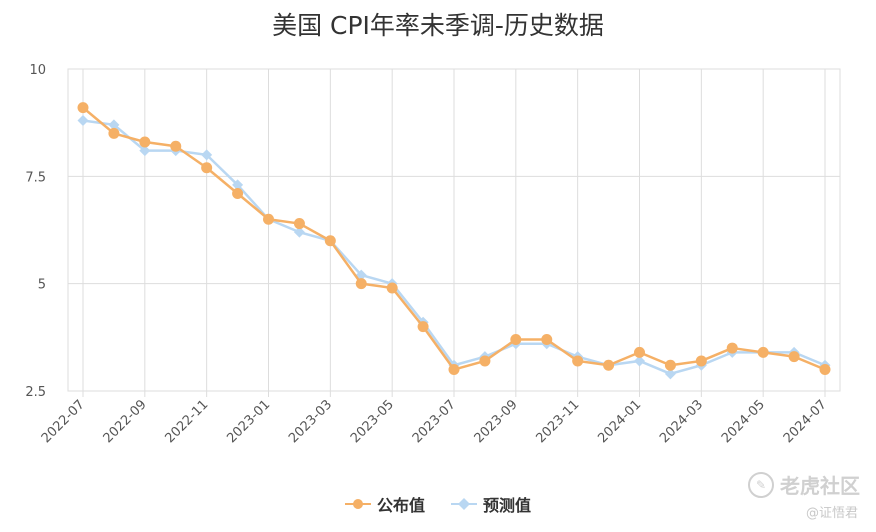  What do you see at coordinates (761, 484) in the screenshot?
I see `tiger-logo-icon: ✎` at bounding box center [761, 484].